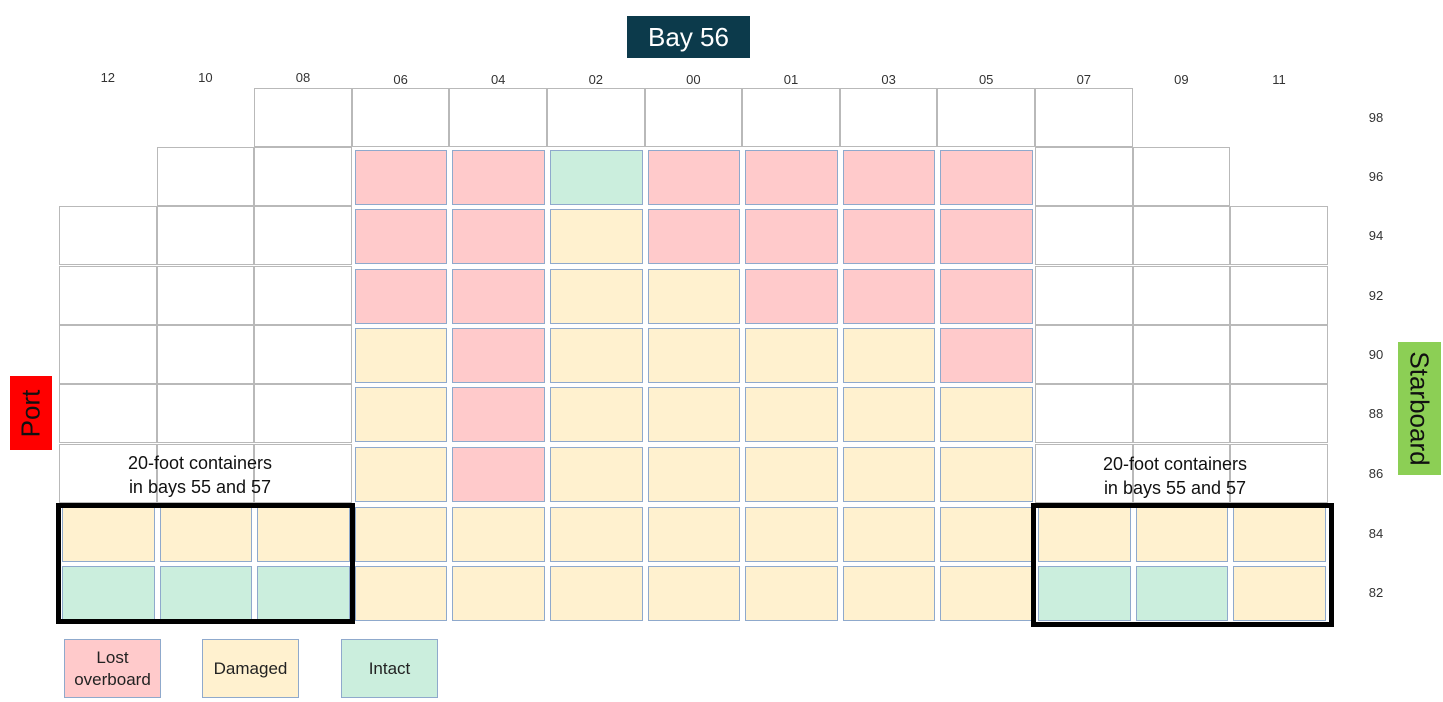  What do you see at coordinates (596, 79) in the screenshot?
I see `column-label-02: 02` at bounding box center [596, 79].